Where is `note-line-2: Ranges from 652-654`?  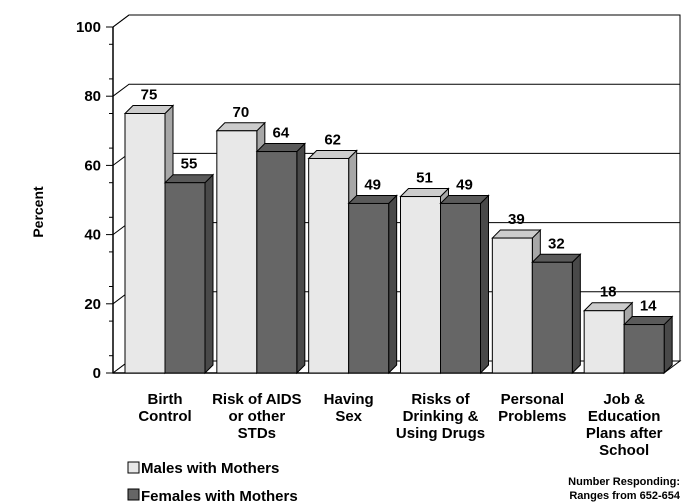
note-line-2: Ranges from 652-654 is located at coordinates (625, 496).